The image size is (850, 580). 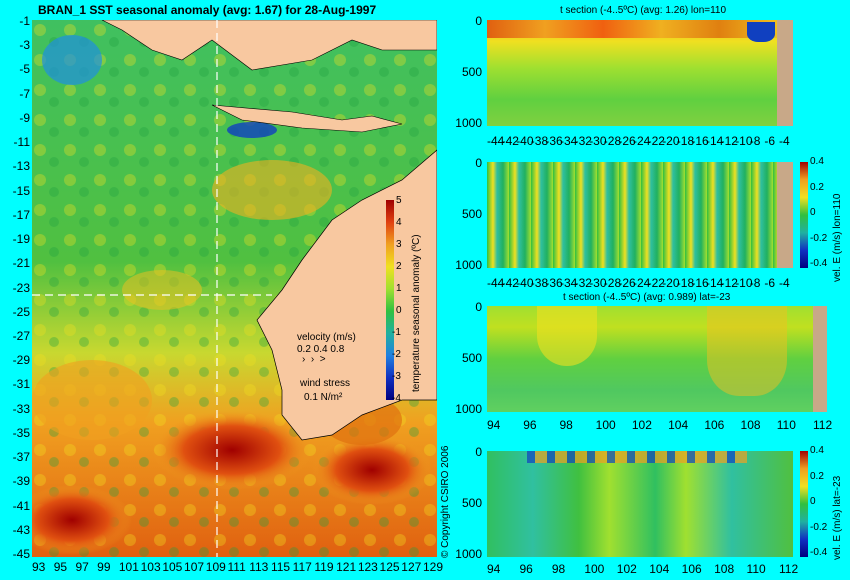 What do you see at coordinates (21, 214) in the screenshot?
I see `map-y-tick: -17` at bounding box center [21, 214].